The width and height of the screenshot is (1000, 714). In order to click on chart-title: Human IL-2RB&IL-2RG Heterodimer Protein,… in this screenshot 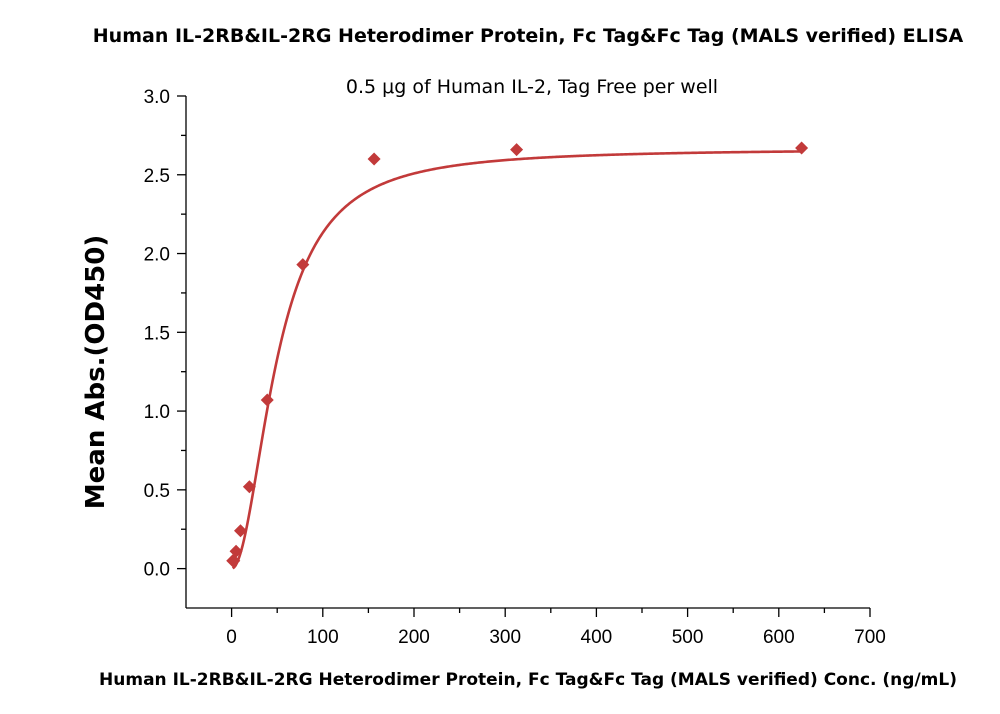, I will do `click(528, 36)`.